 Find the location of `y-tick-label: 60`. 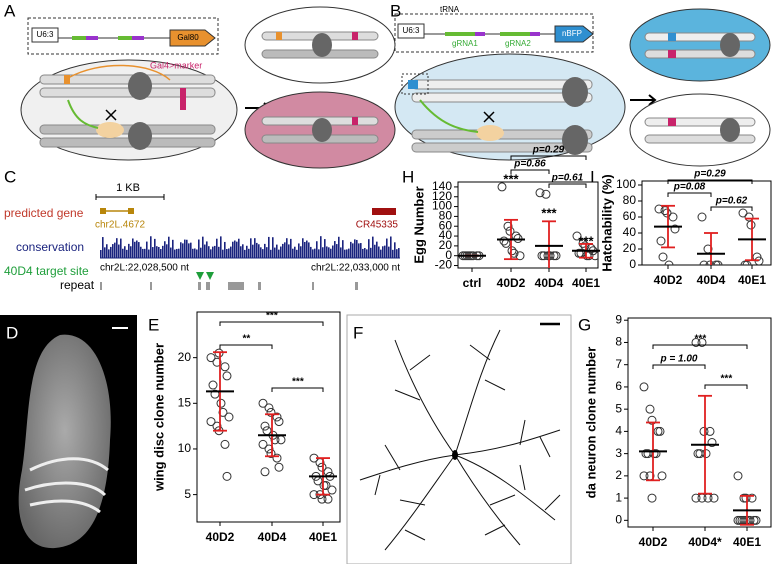

y-tick-label: 60 is located at coordinates (446, 225).